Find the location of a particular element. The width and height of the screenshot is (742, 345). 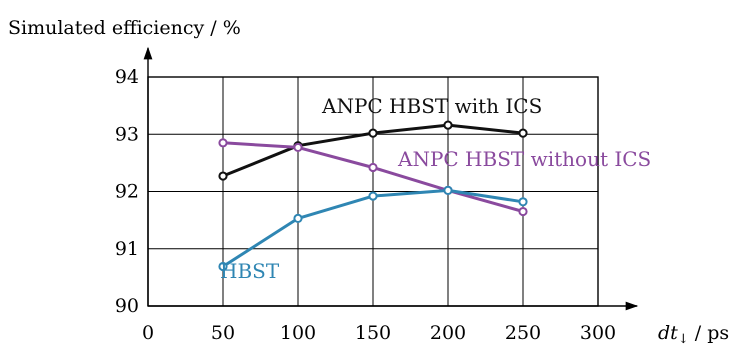

x-tick-label: 50 is located at coordinates (223, 333).